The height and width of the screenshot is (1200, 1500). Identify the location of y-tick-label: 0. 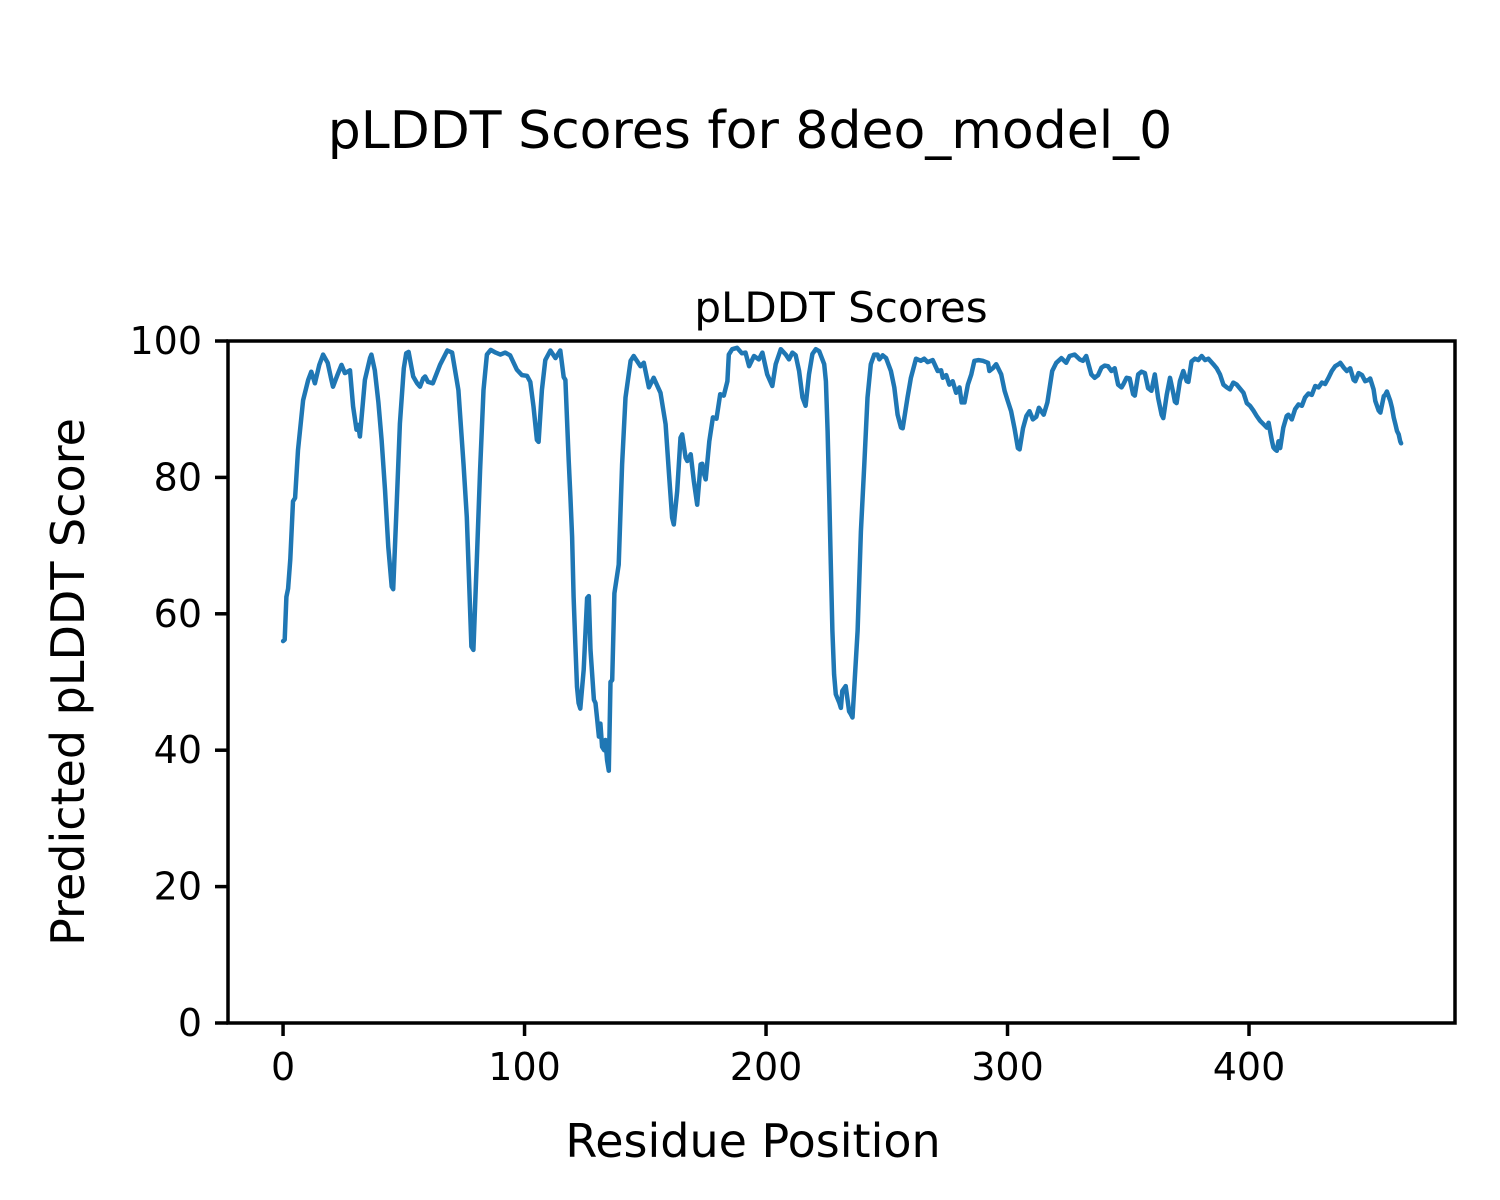
(190, 1023).